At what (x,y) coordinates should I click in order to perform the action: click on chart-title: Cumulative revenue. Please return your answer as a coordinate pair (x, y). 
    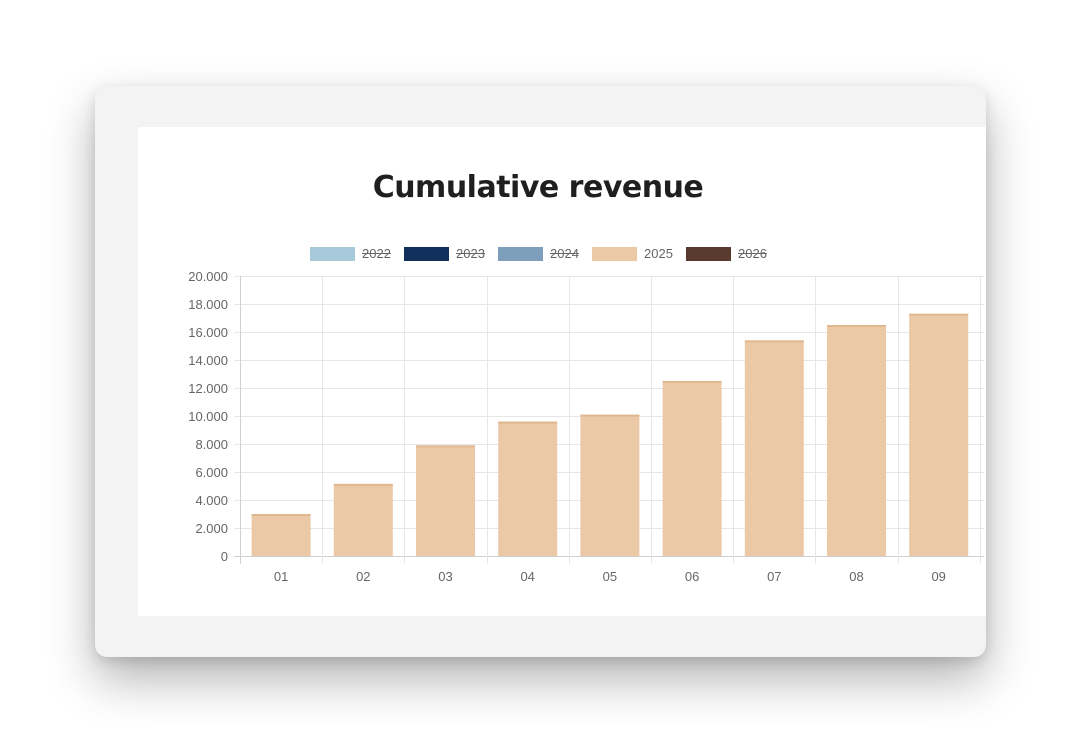
    Looking at the image, I should click on (538, 187).